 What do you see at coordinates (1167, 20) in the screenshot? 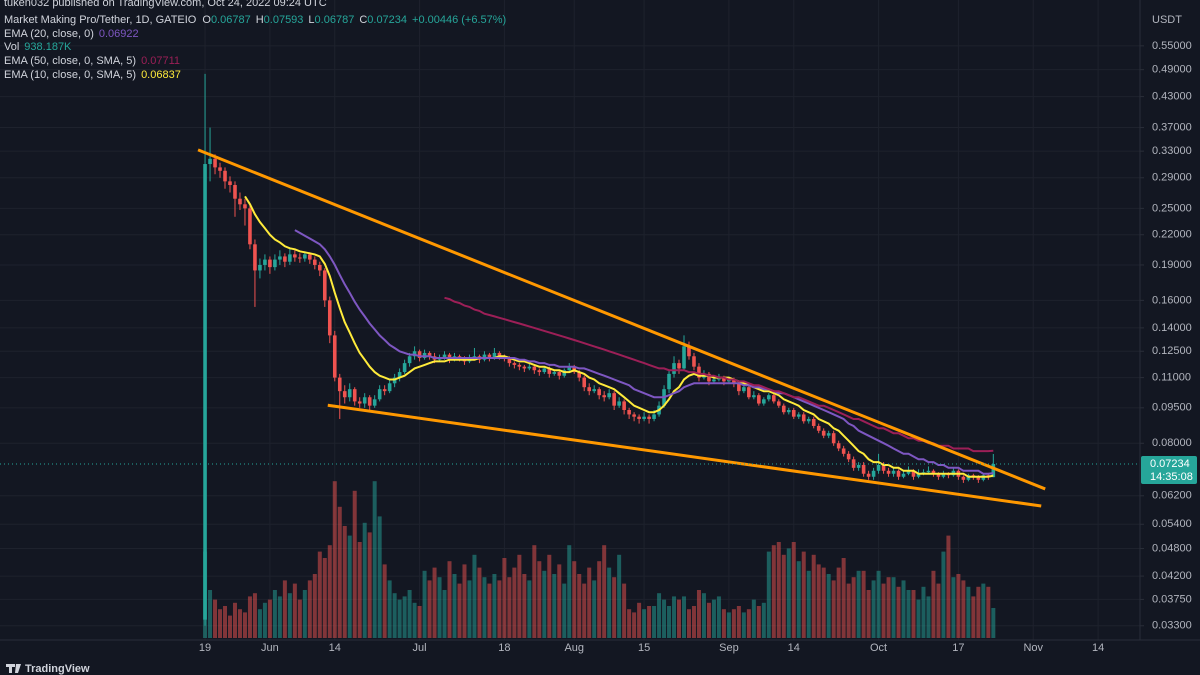
I see `currency-label: USDT` at bounding box center [1167, 20].